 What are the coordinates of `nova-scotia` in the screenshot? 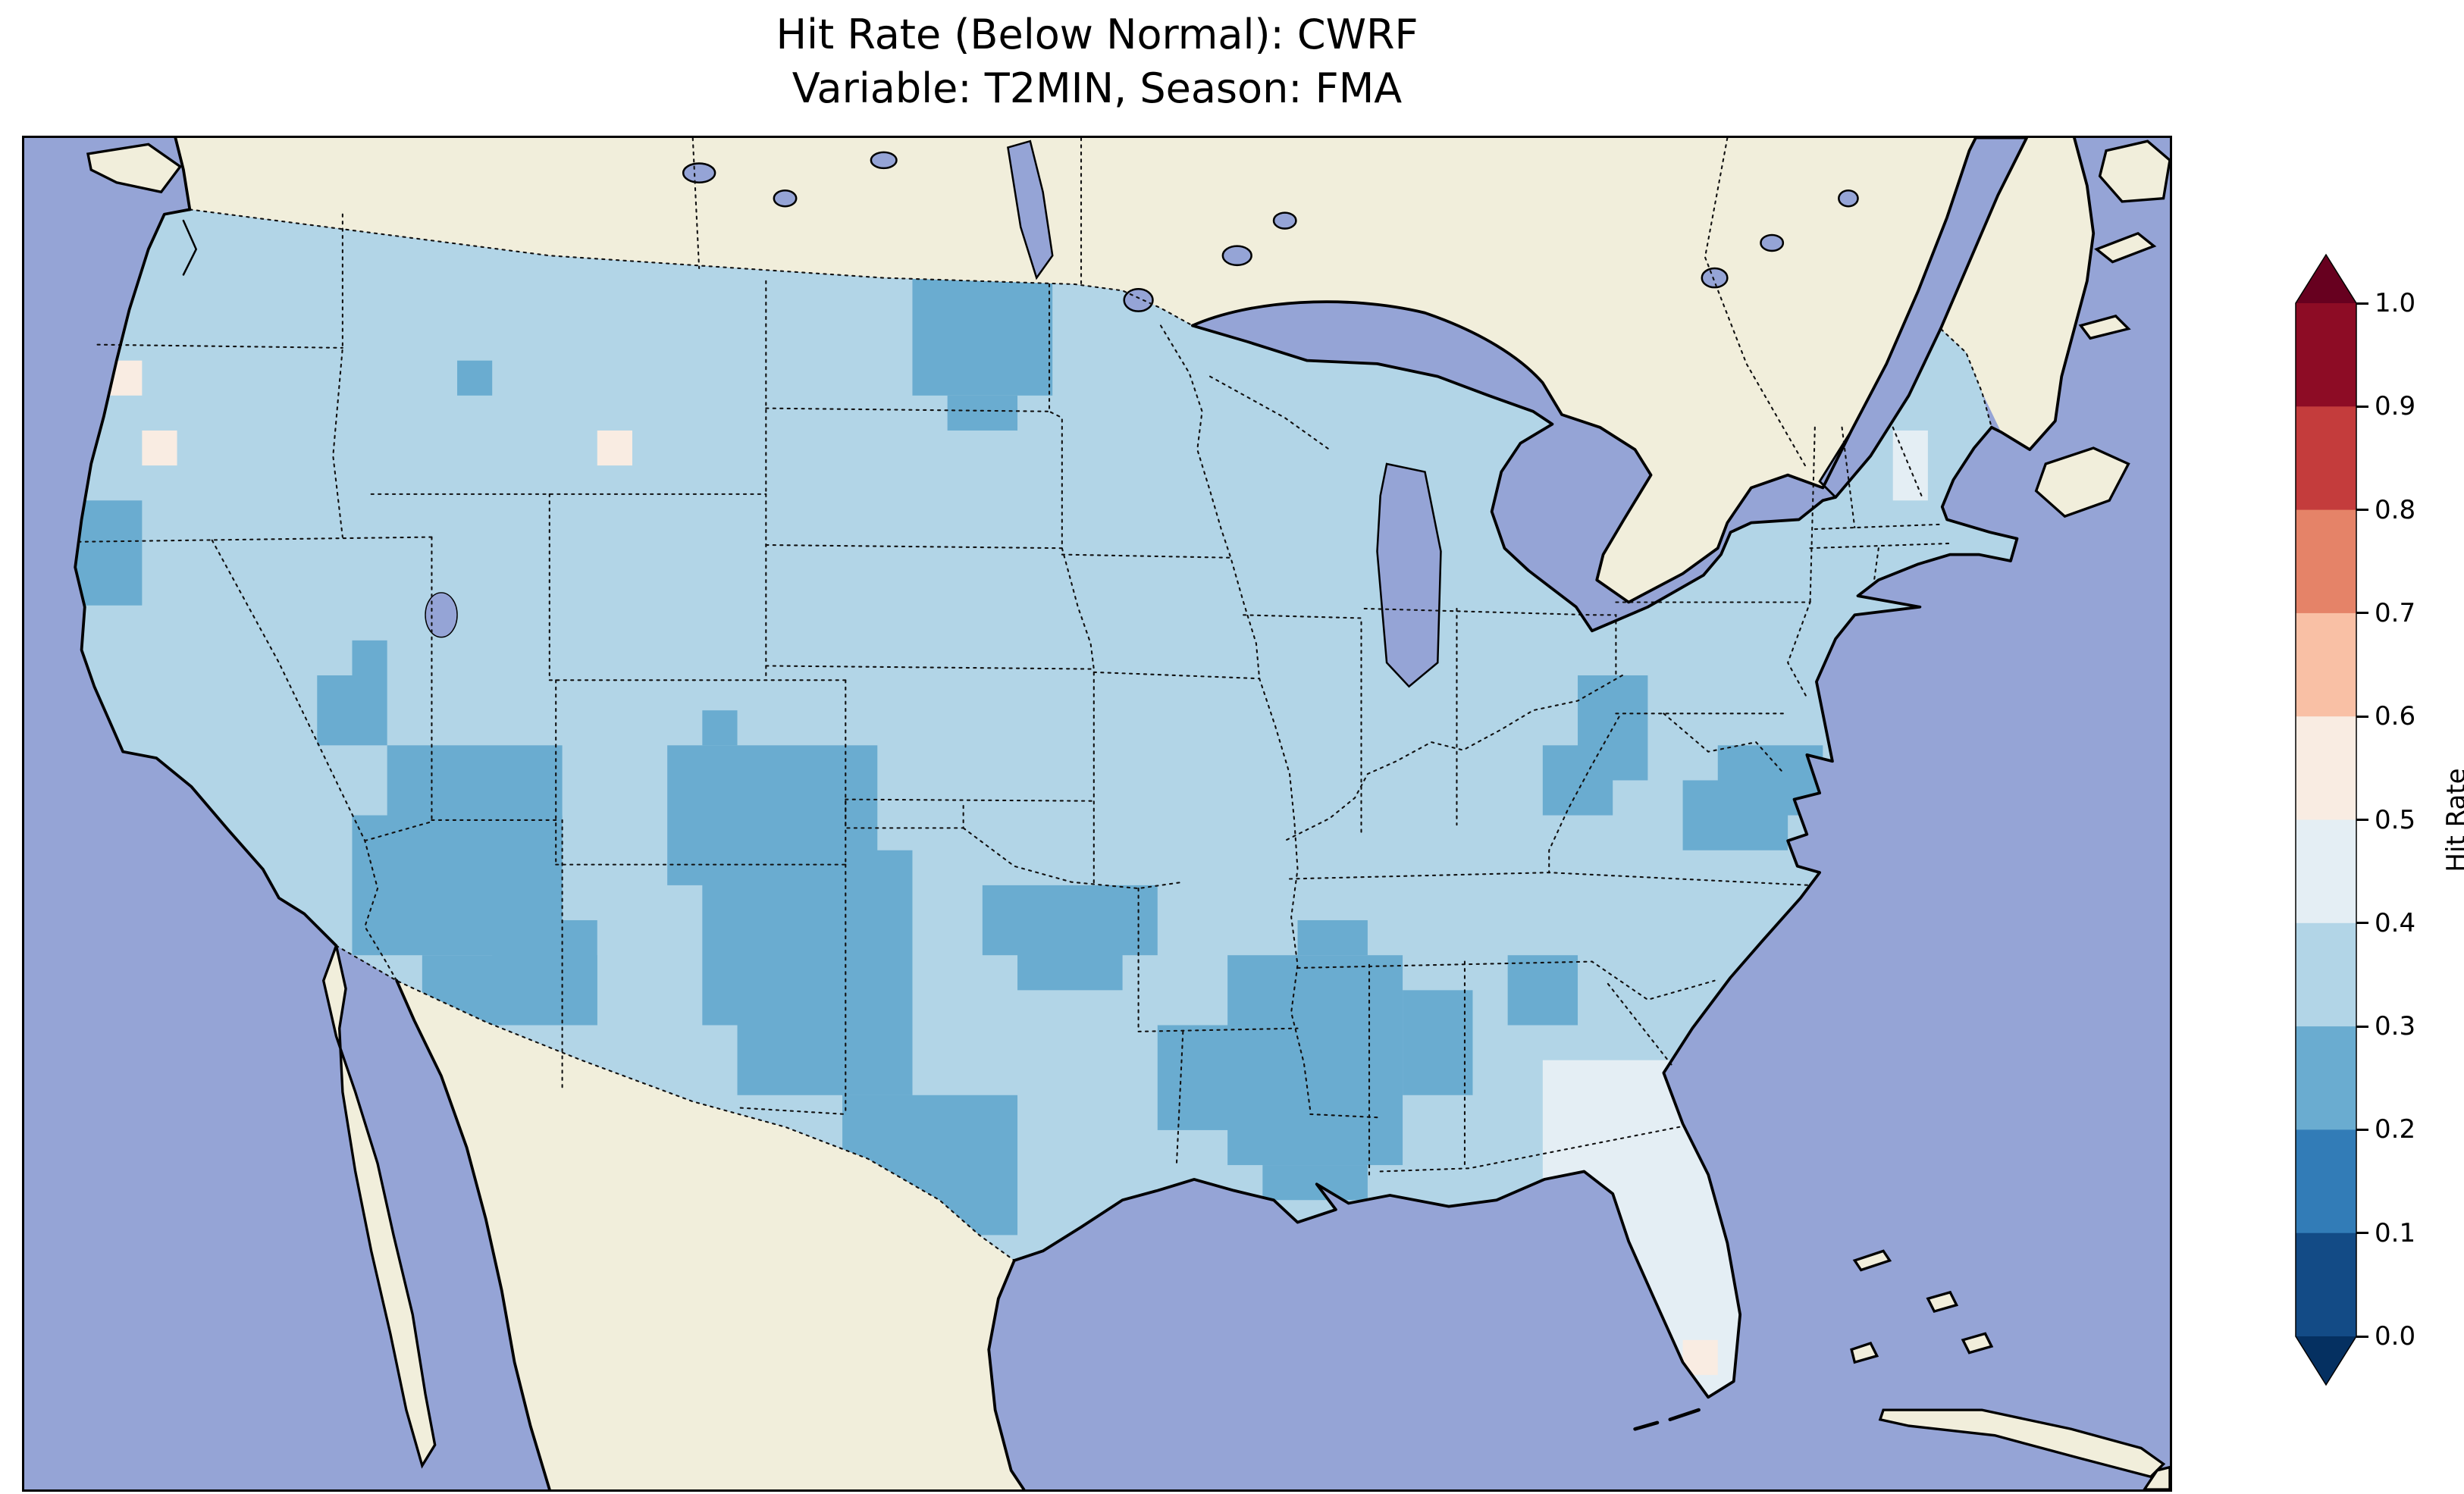 It's located at (2082, 482).